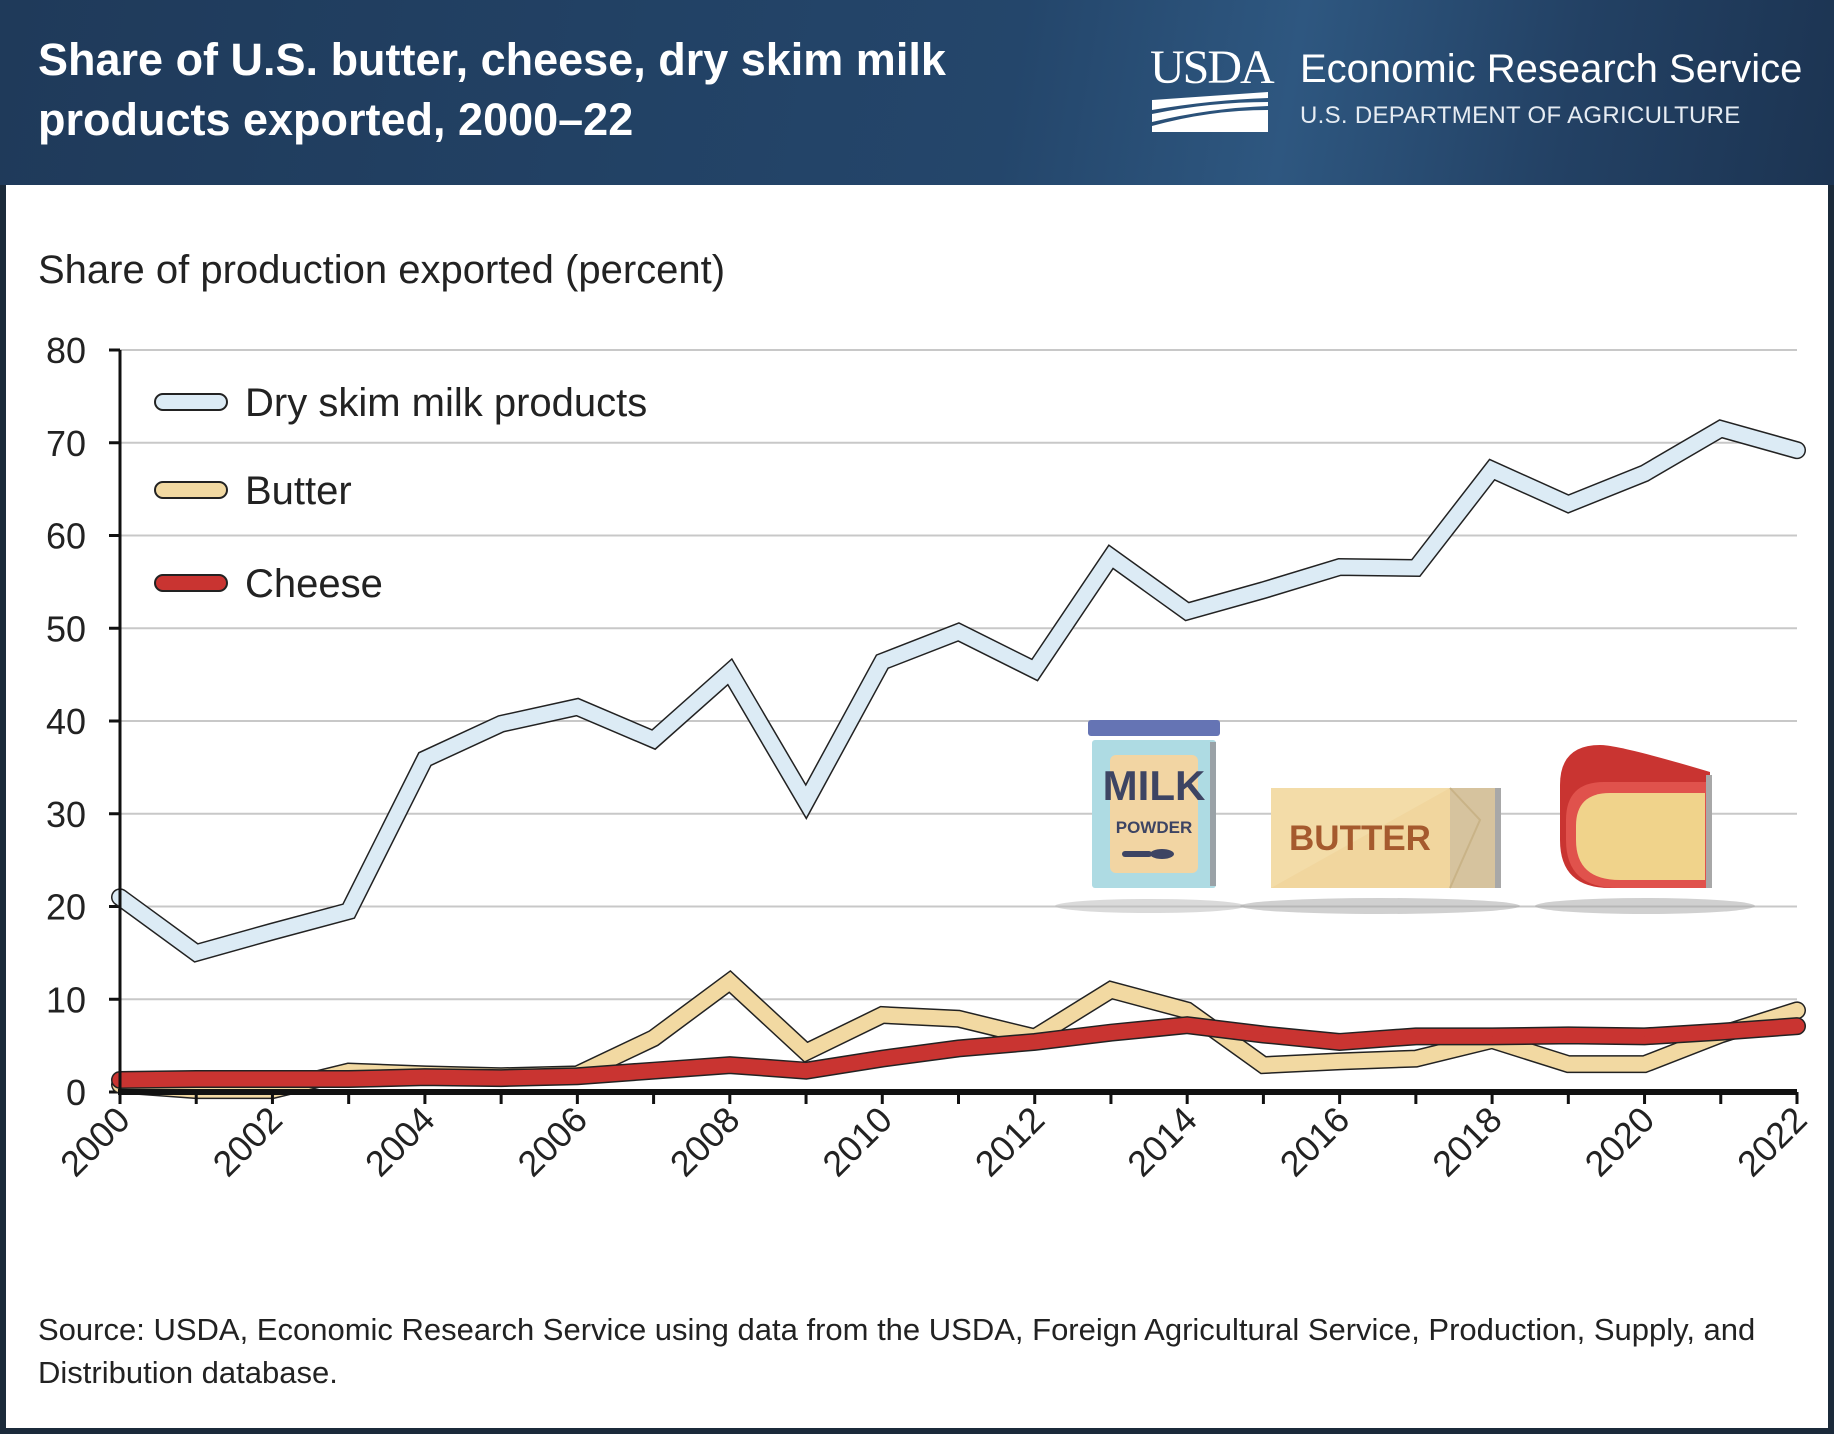  Describe the element at coordinates (83, 721) in the screenshot. I see `y-axis-ticks: 0 10 20 30 40 50 60 70 80` at that location.